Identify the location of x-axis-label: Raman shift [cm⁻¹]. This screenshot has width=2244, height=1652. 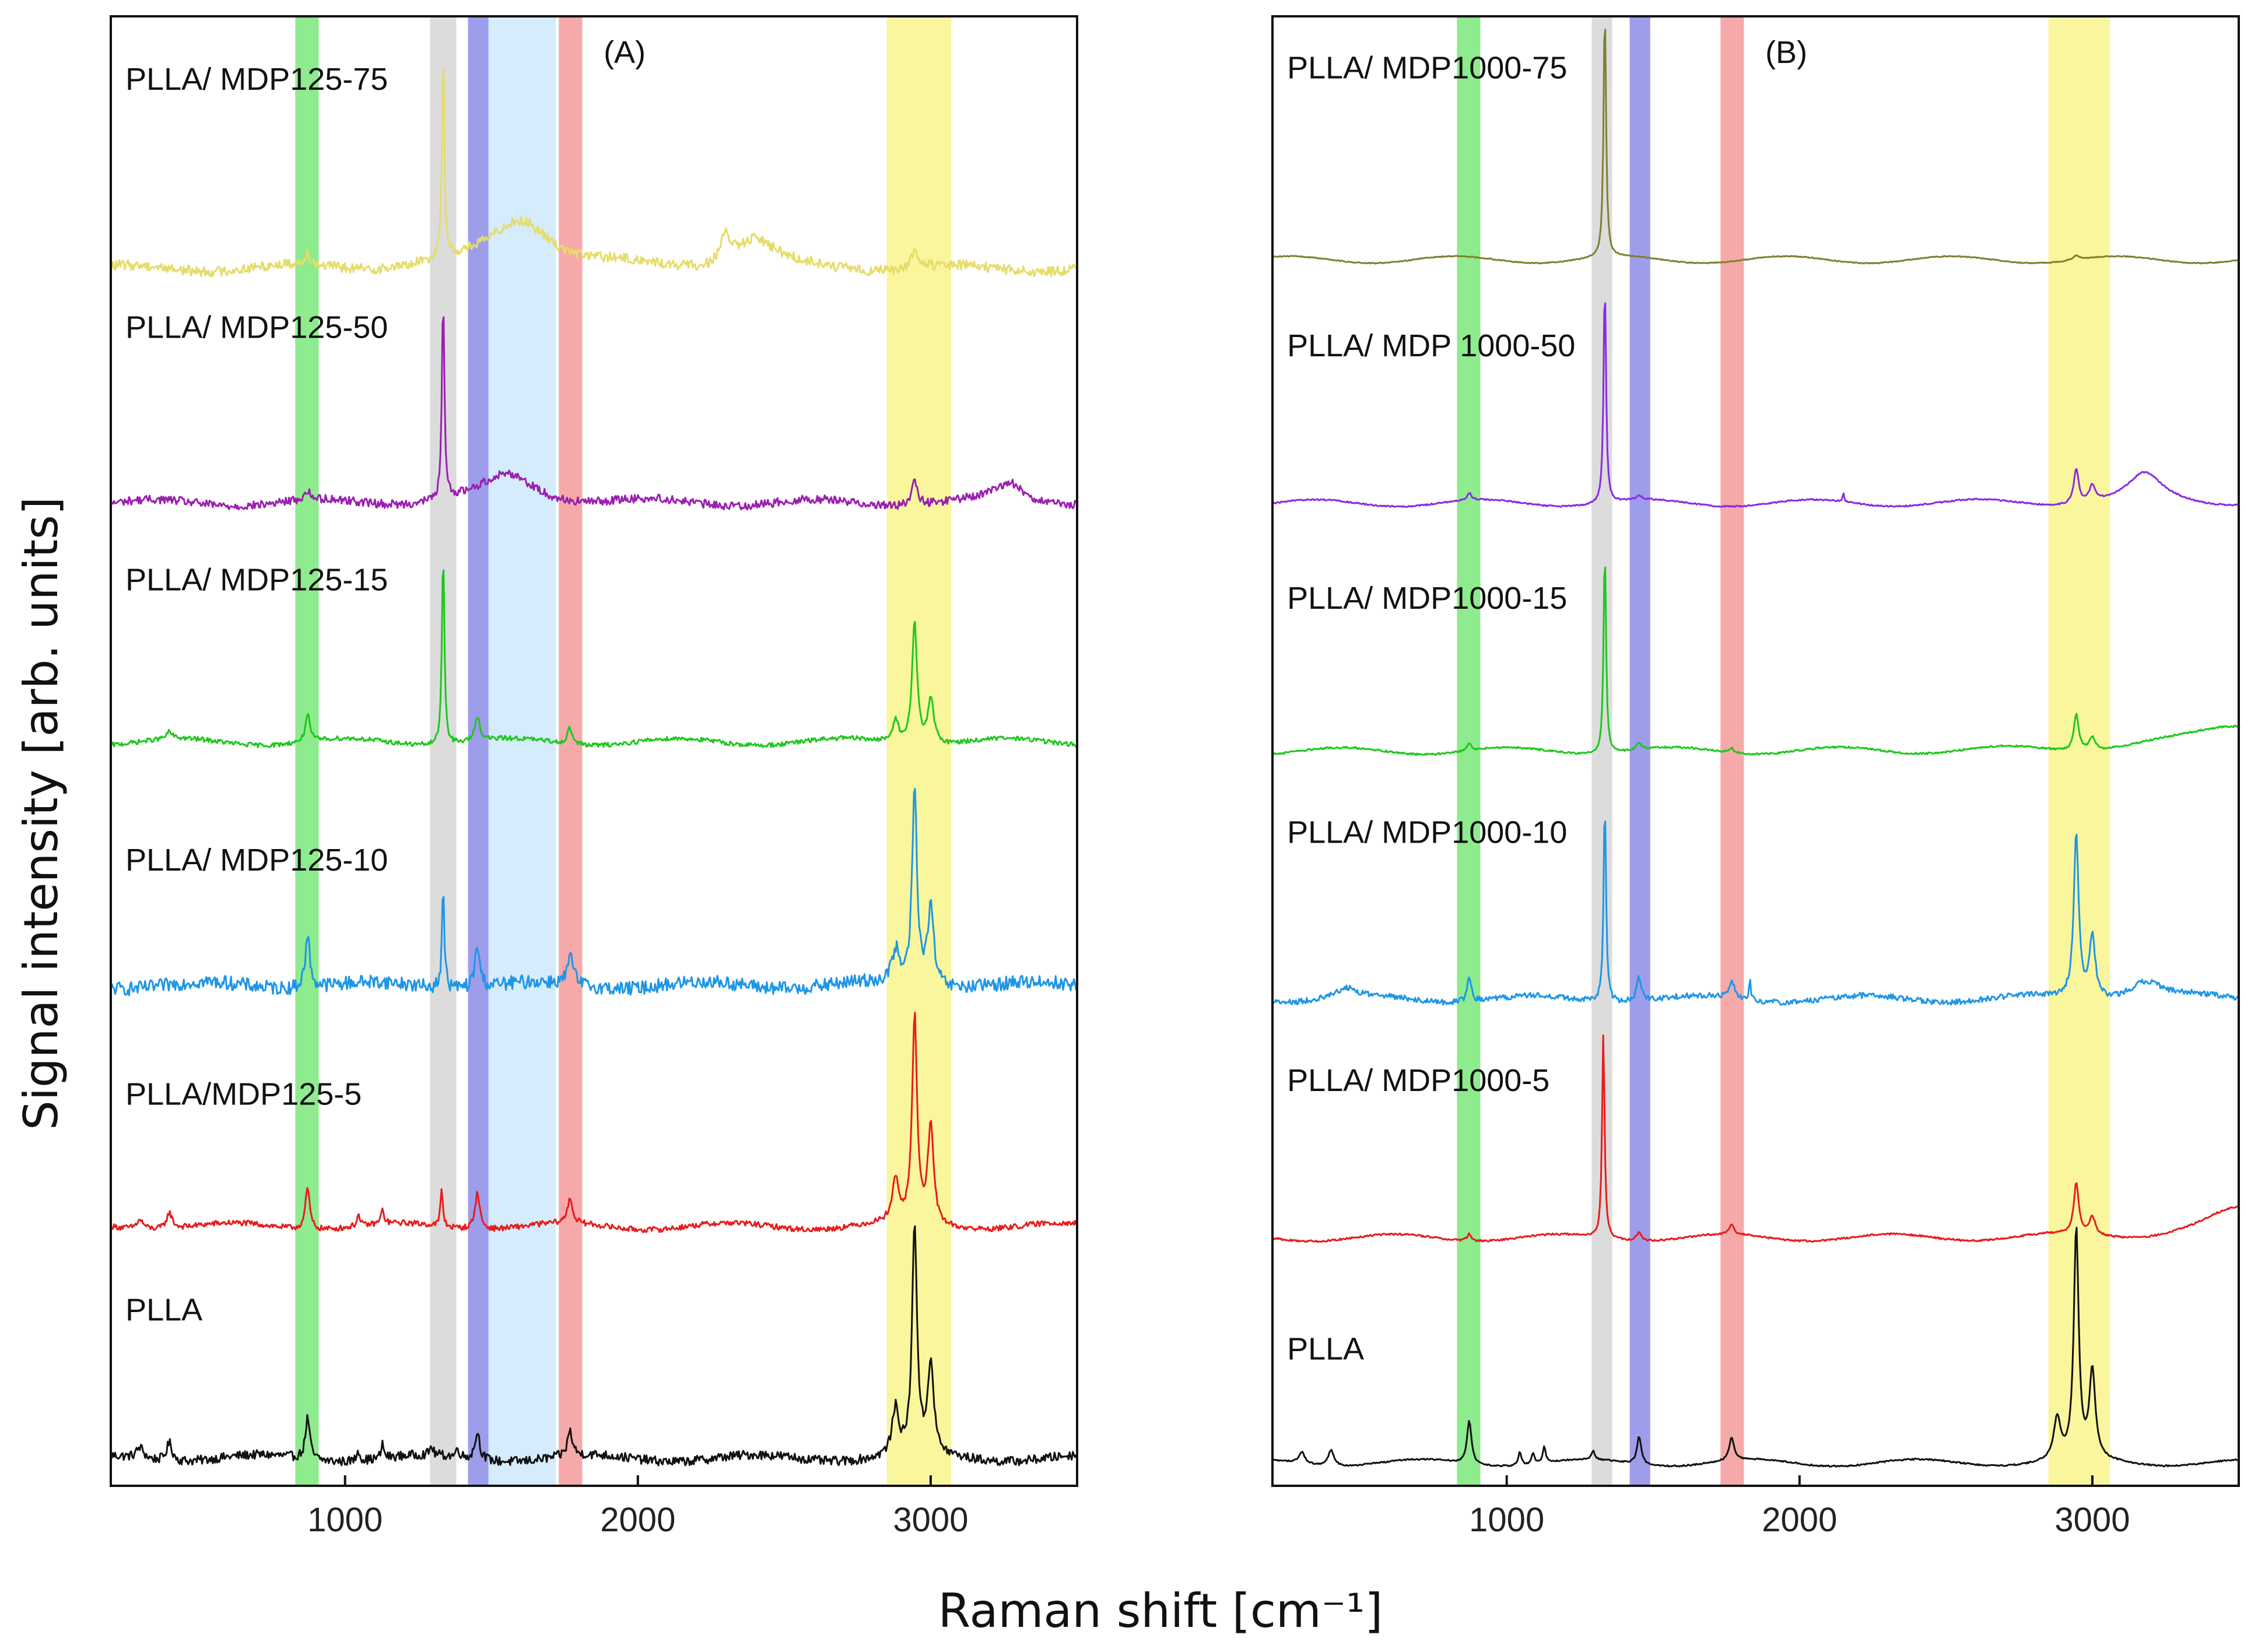
(1160, 1611).